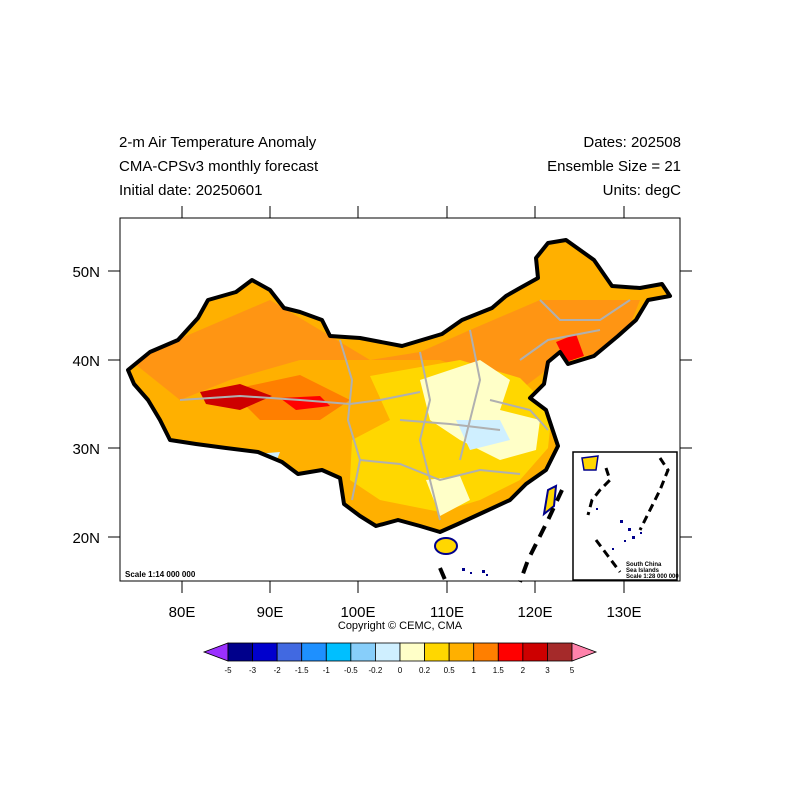  Describe the element at coordinates (499, 670) in the screenshot. I see `colorbar-label: 1.5` at that location.